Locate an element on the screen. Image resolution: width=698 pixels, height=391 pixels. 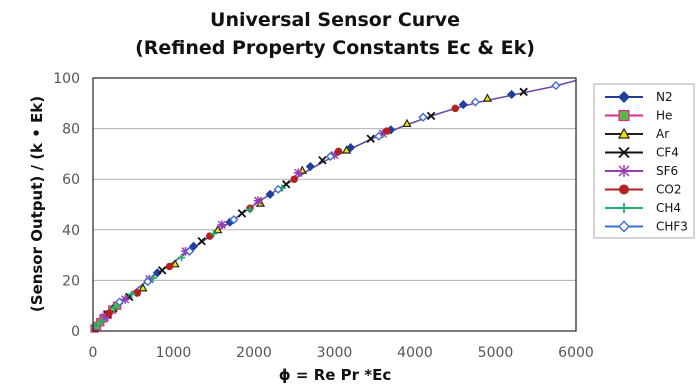
chart-title: Universal Sensor Curve is located at coordinates (335, 20).